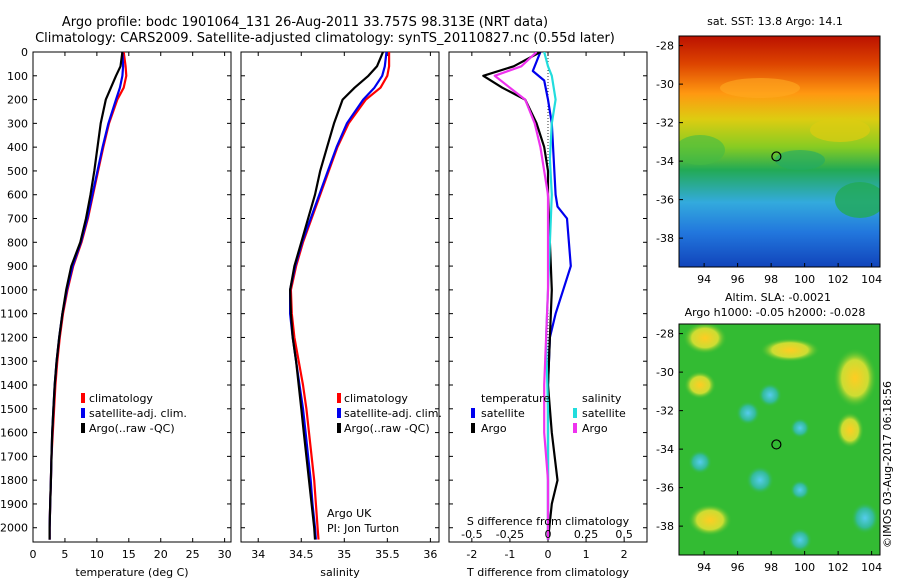  What do you see at coordinates (624, 554) in the screenshot?
I see `x-tick-label: 2` at bounding box center [624, 554].